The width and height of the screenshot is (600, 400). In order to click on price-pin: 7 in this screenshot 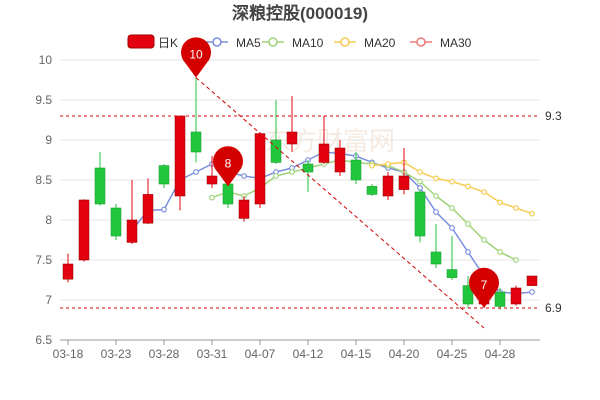, I will do `click(484, 287)`.